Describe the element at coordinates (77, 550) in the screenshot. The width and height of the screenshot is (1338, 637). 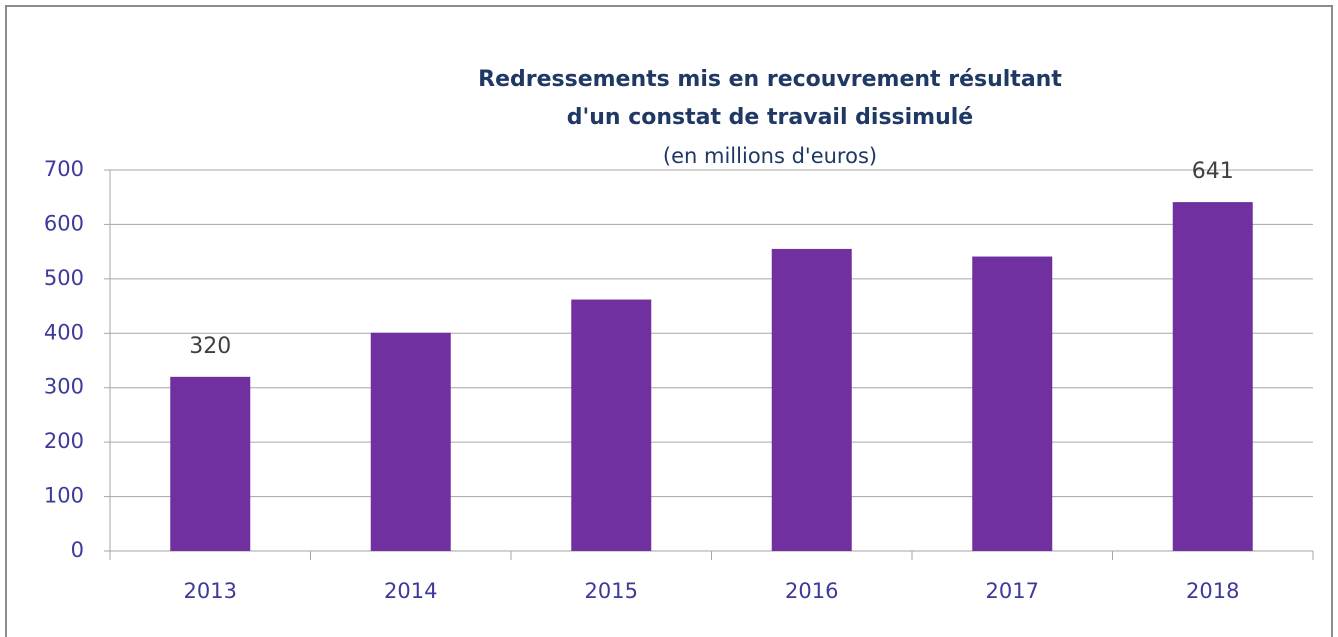
I see `y-tick-label: 0` at that location.